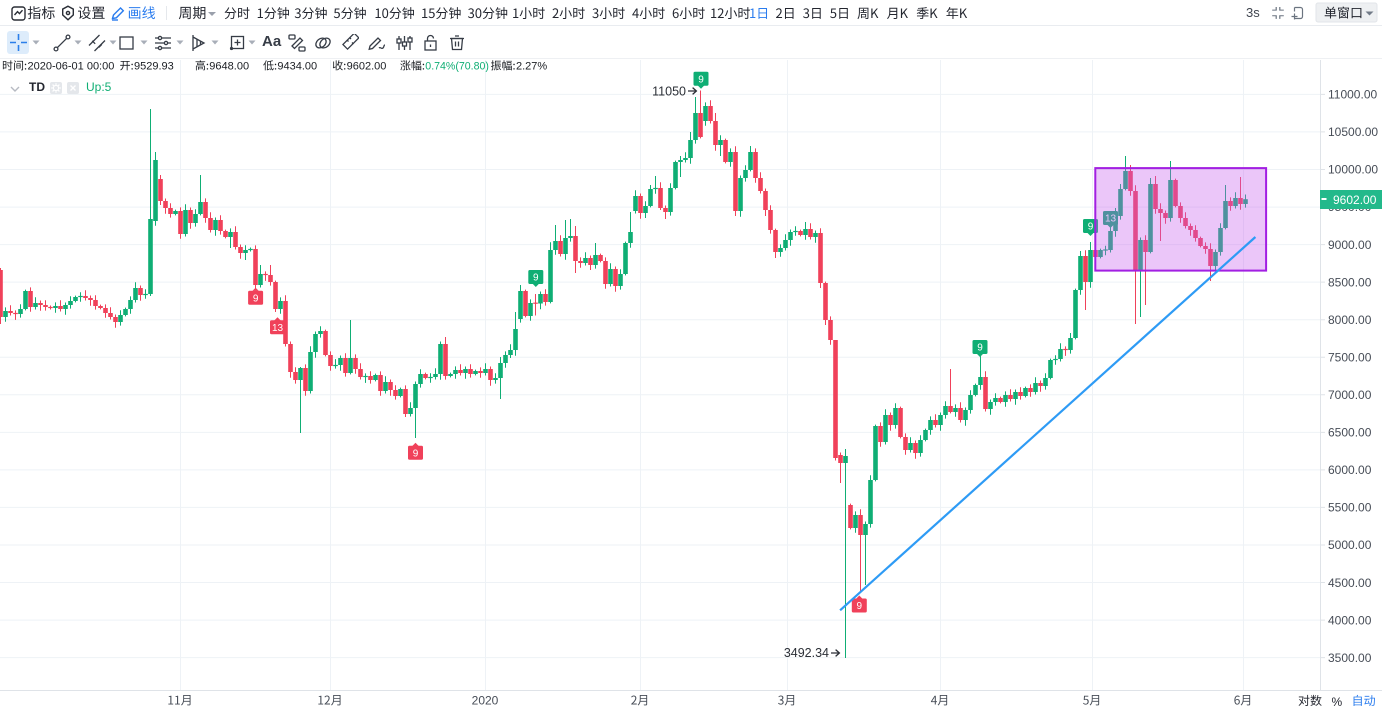 This screenshot has height=711, width=1382. I want to click on svg-text: 8000.00, so click(1350, 320).